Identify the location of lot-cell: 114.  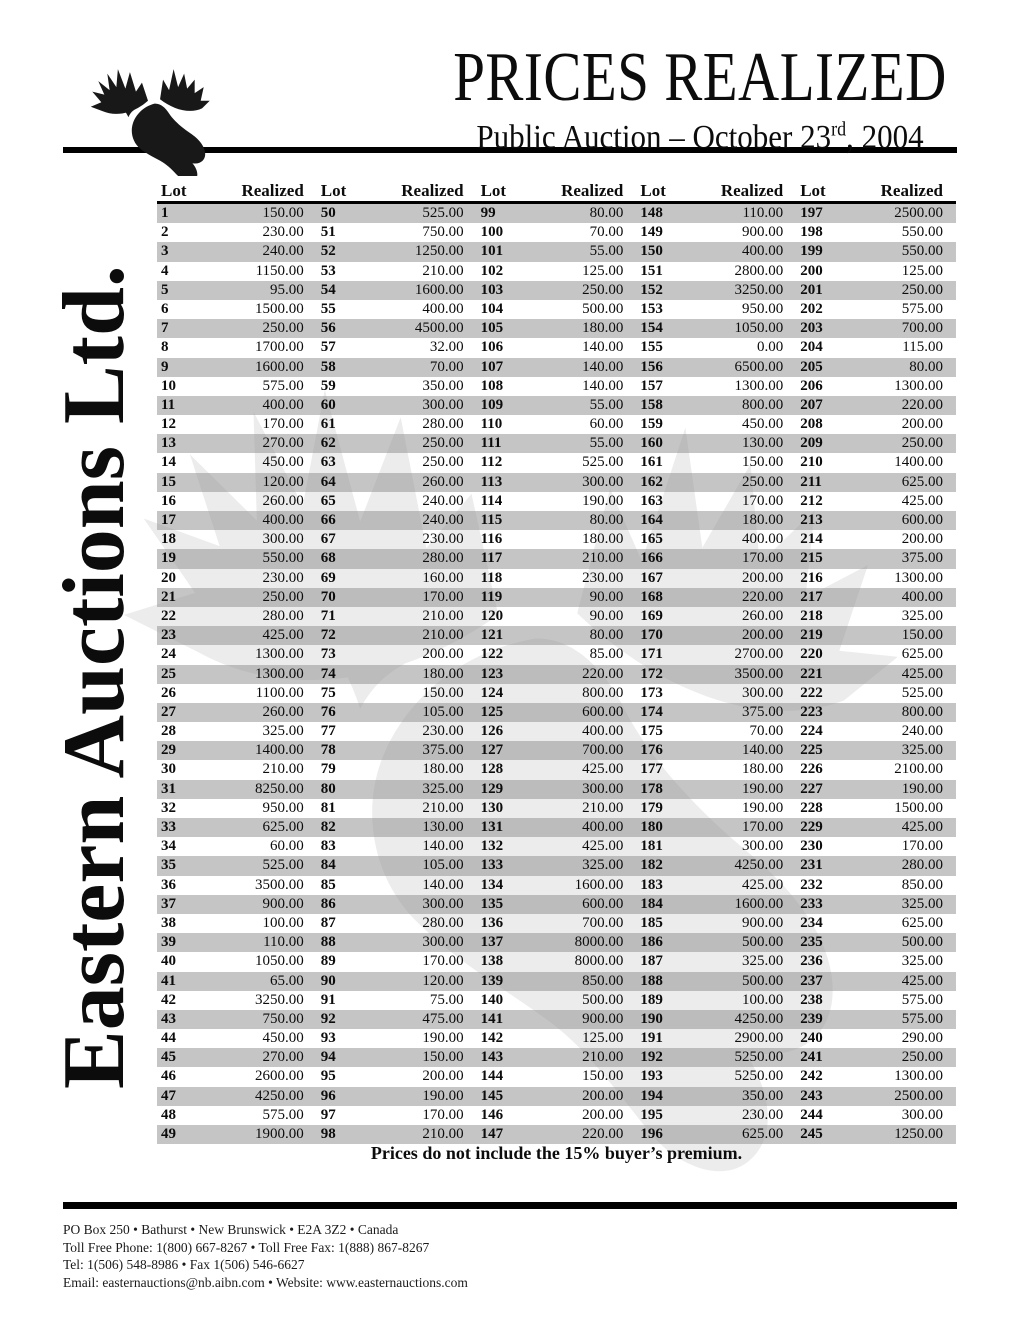
(491, 500).